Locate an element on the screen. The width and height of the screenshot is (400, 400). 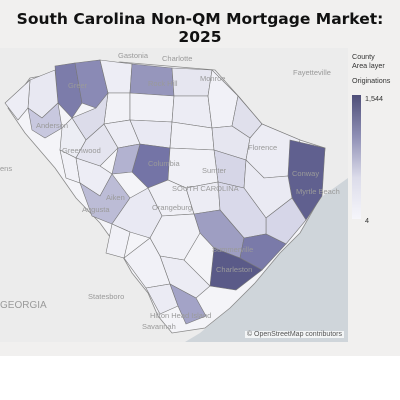
label-conway: Conway is located at coordinates (305, 173).